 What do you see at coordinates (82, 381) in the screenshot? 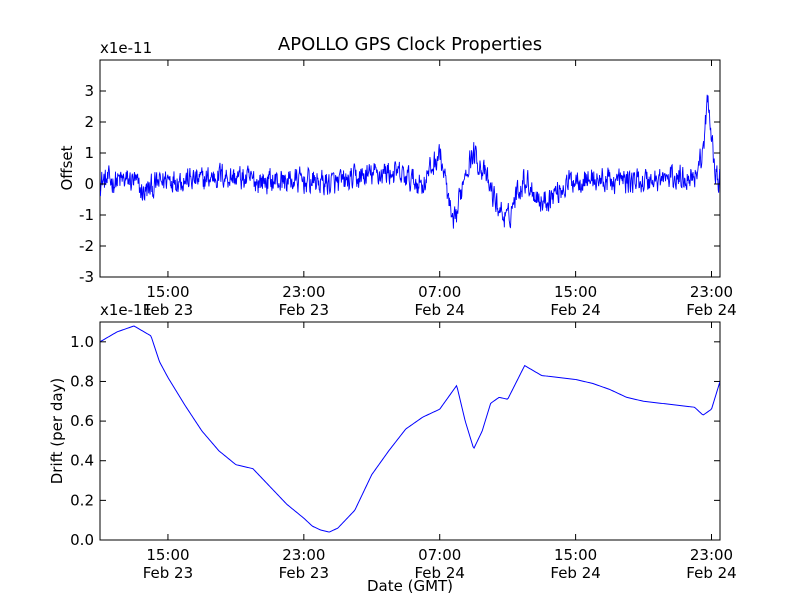
I see `drift-ytick-label: 0.8` at bounding box center [82, 381].